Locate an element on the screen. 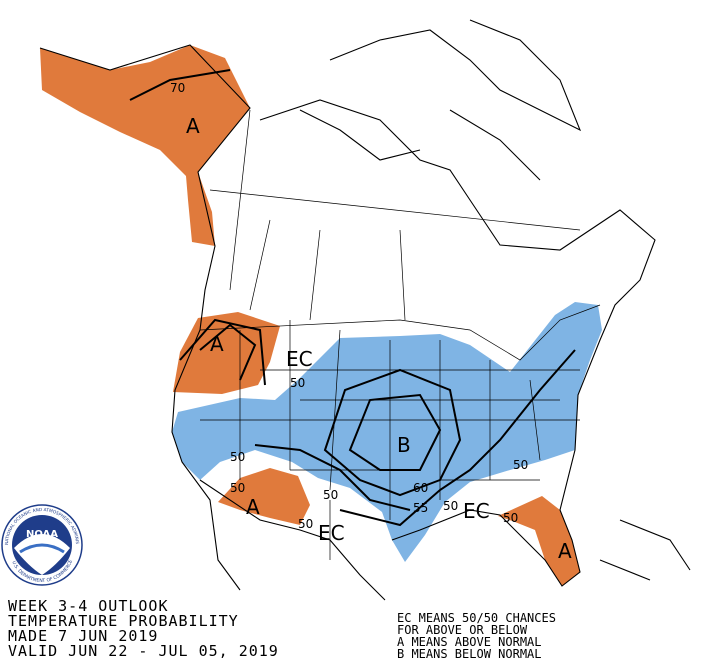 The image size is (719, 668). legend-line: VALID JUN 22 - JUL 05, 2019 is located at coordinates (143, 651).